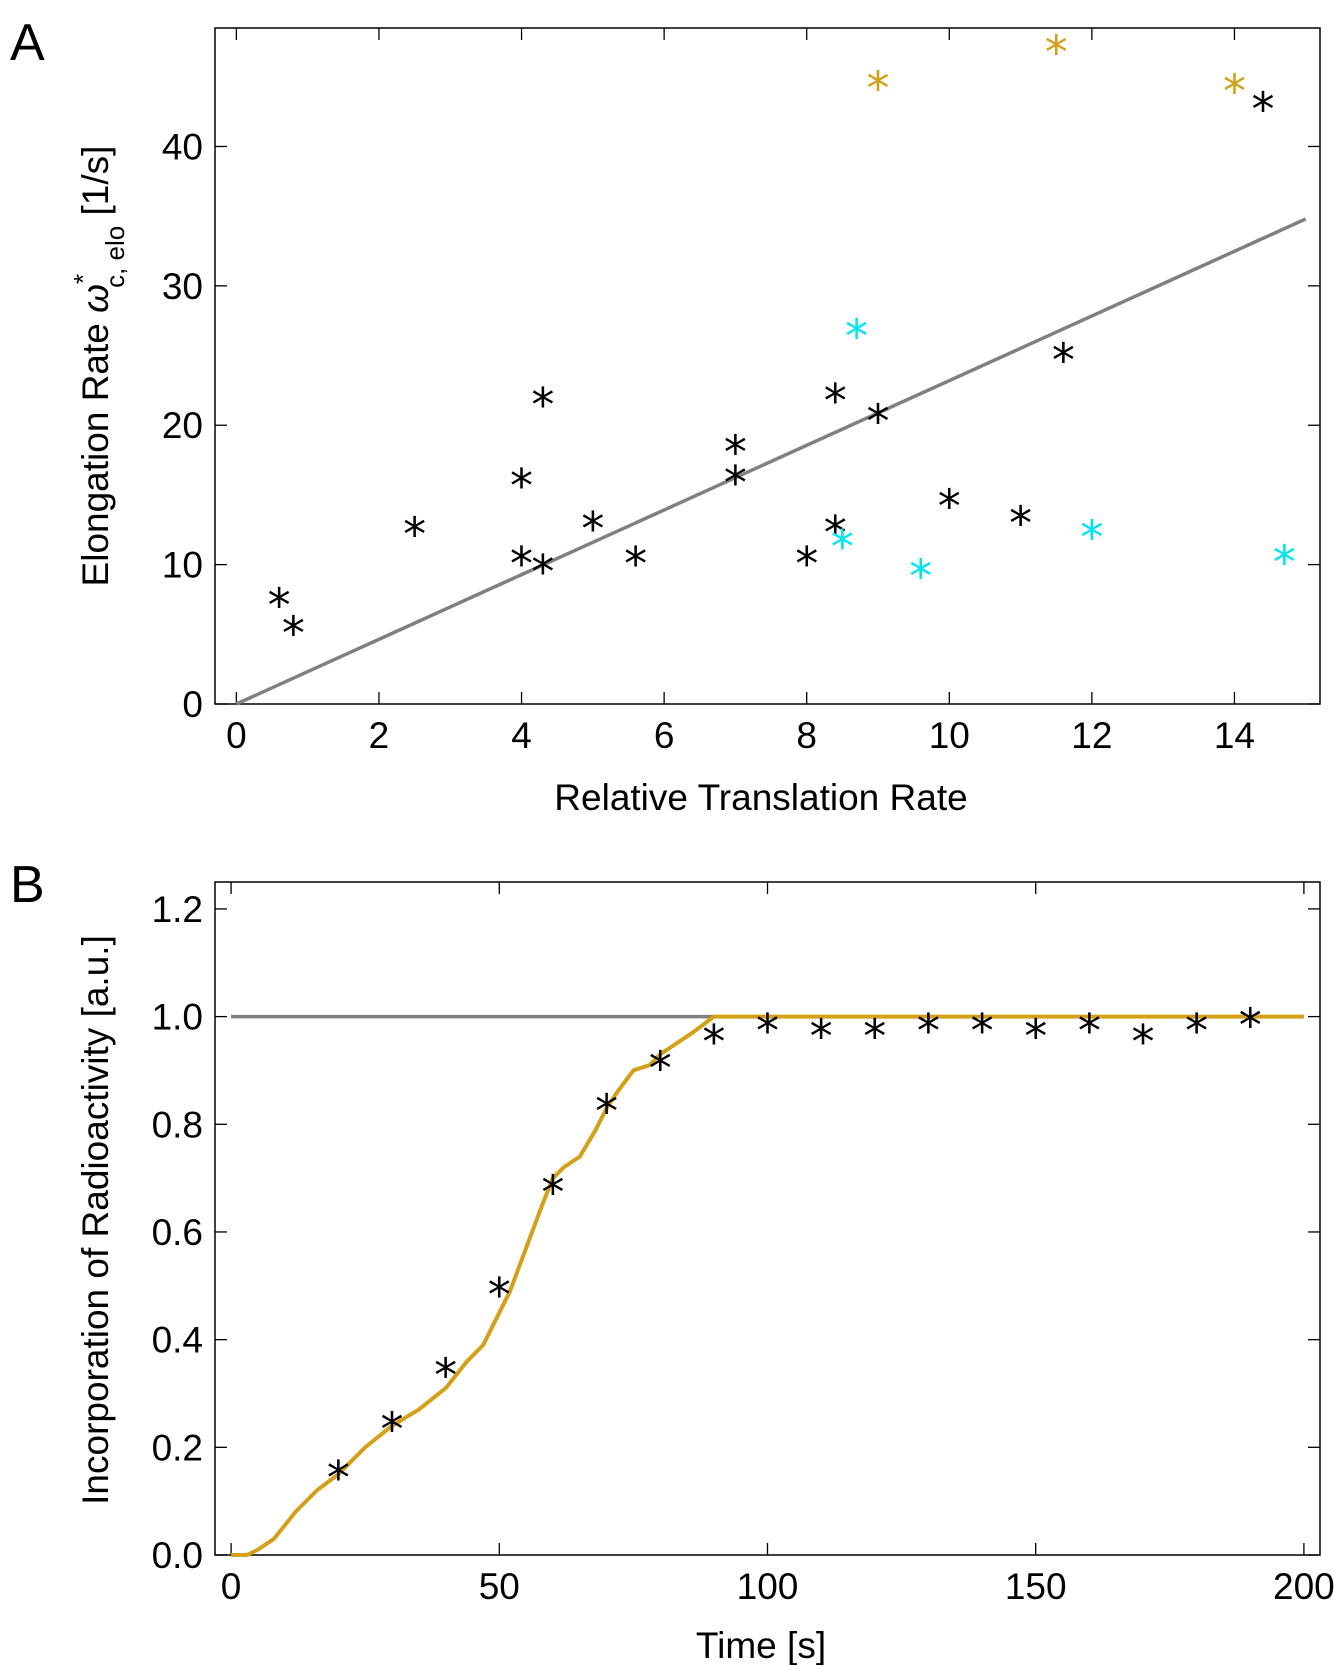 This screenshot has width=1334, height=1665. What do you see at coordinates (177, 1447) in the screenshot?
I see `panel-1-y-tick-label: 0.2` at bounding box center [177, 1447].